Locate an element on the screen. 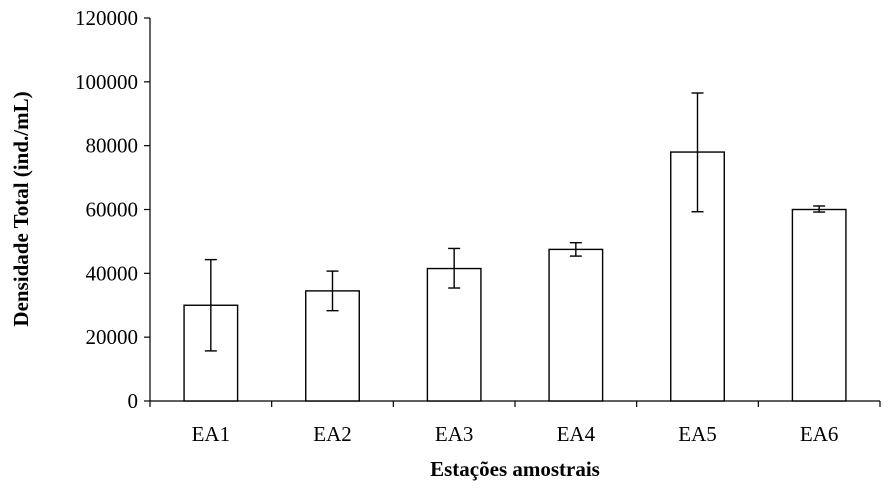 The image size is (896, 488). y-tick-label: 120000 is located at coordinates (106, 18).